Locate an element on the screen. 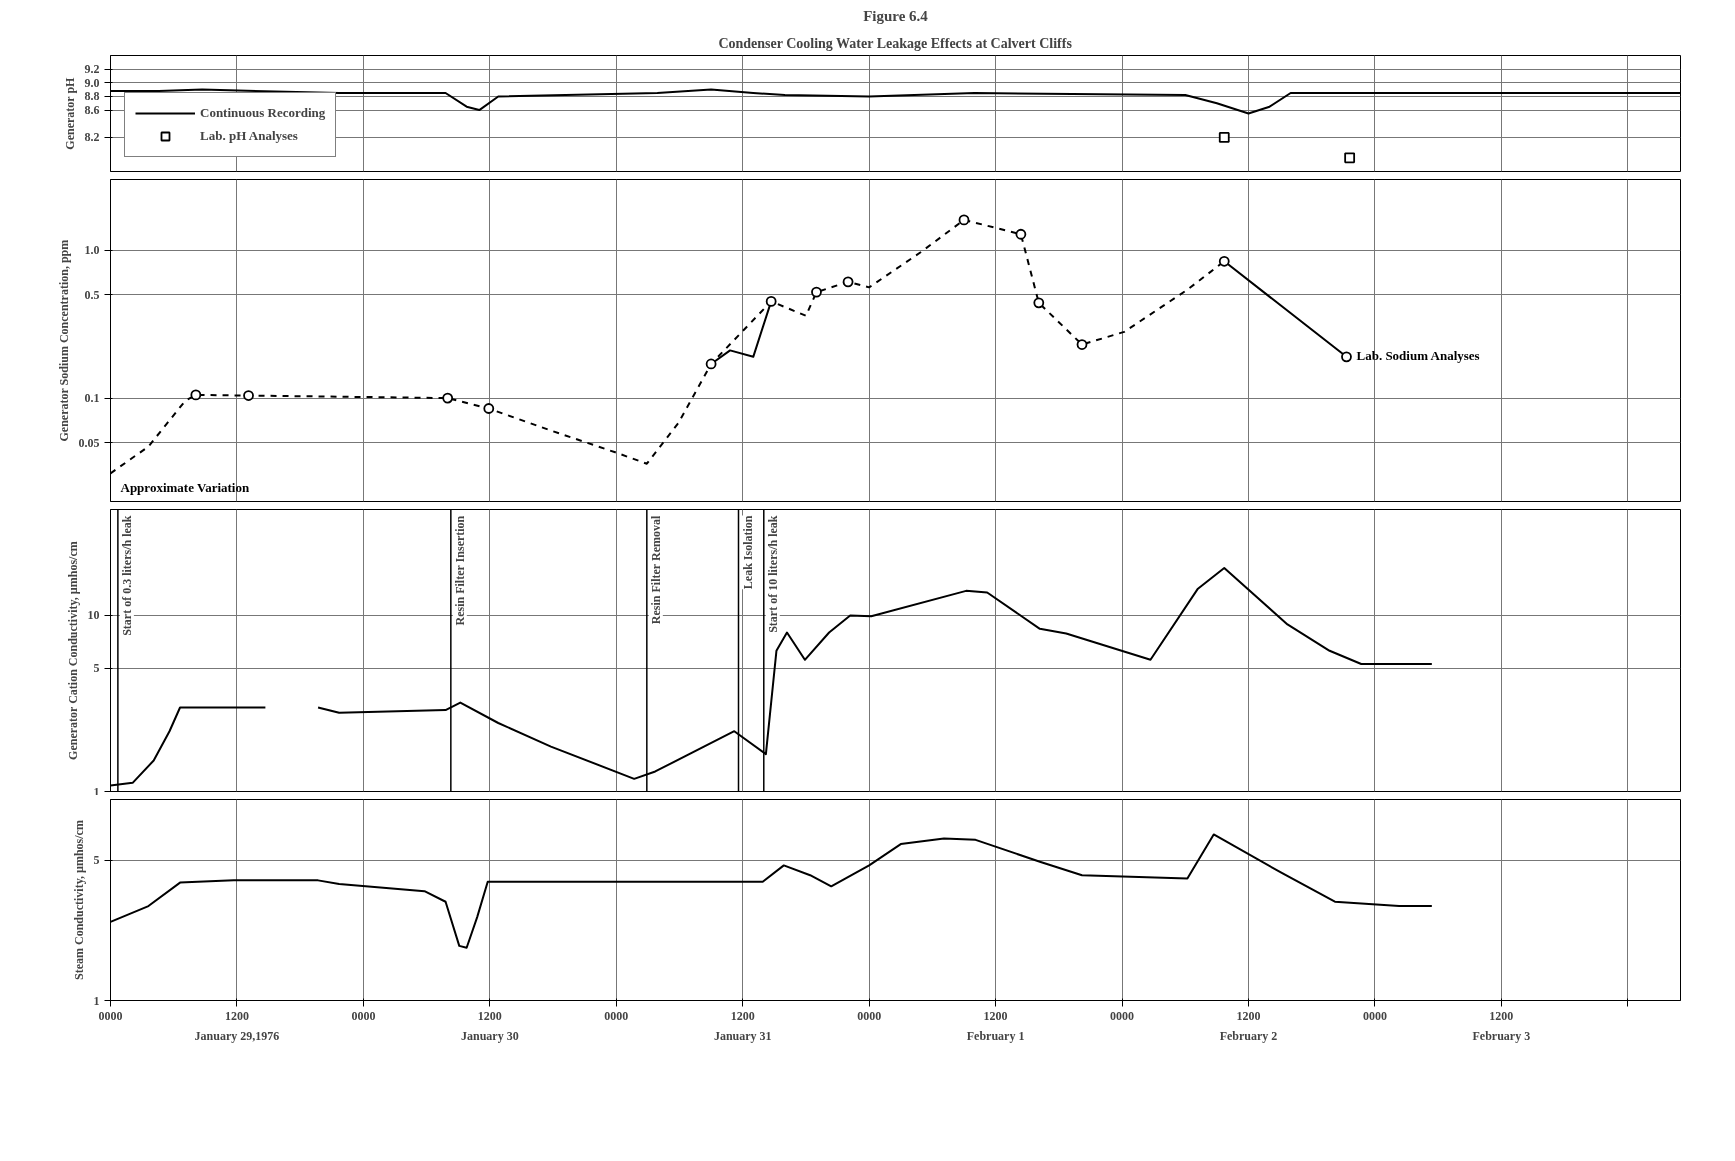 This screenshot has height=1161, width=1735. legend-label: Continuous Recording is located at coordinates (263, 113).